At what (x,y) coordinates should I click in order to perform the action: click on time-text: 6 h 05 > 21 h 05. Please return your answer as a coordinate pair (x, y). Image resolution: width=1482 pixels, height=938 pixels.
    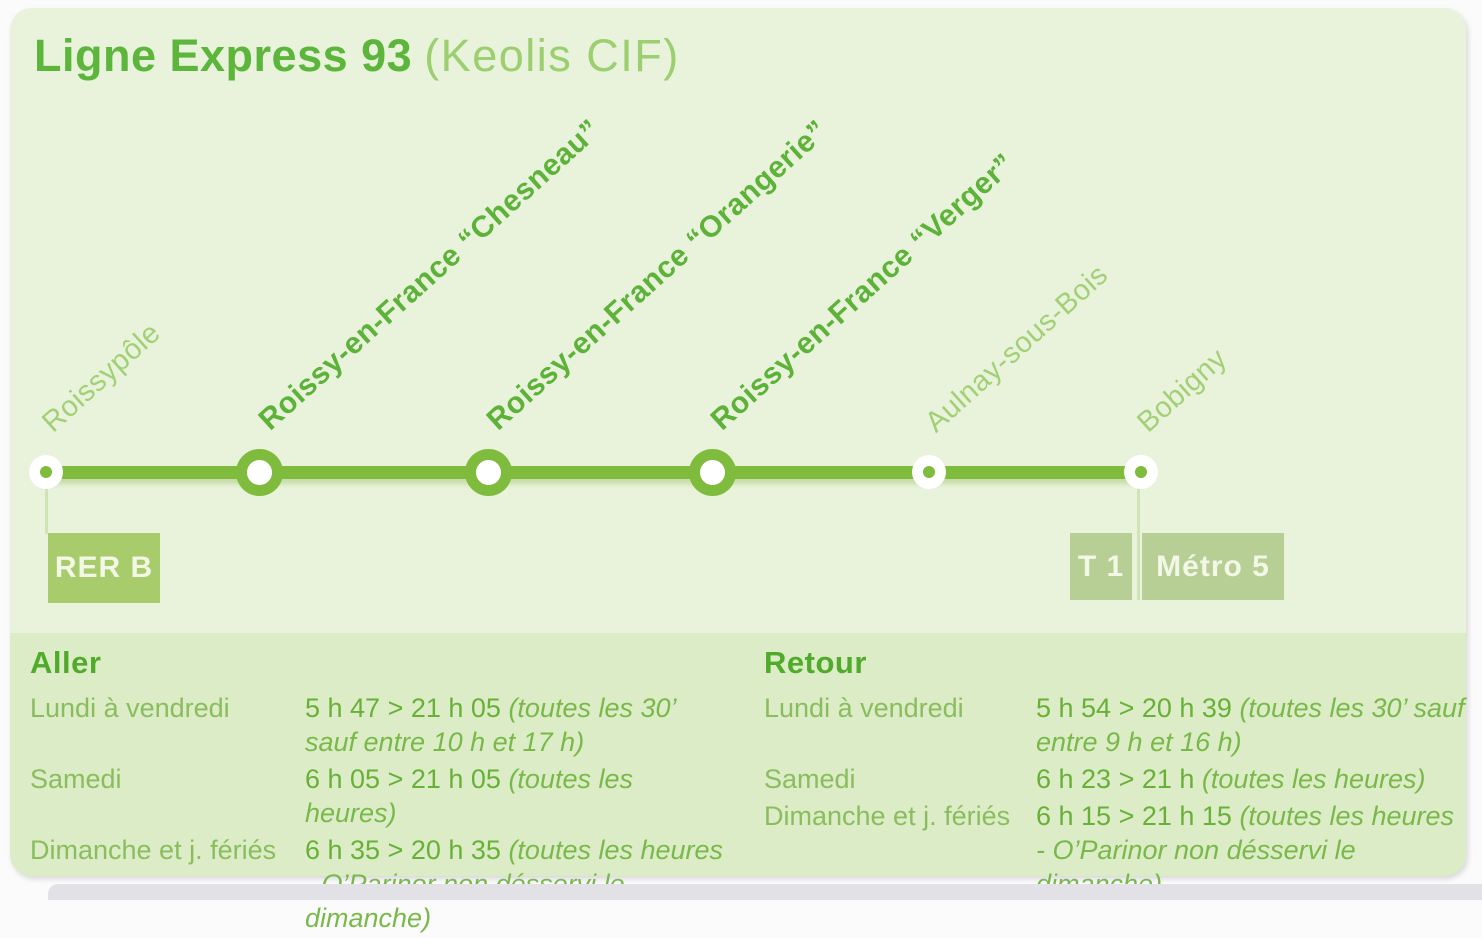
    Looking at the image, I should click on (403, 779).